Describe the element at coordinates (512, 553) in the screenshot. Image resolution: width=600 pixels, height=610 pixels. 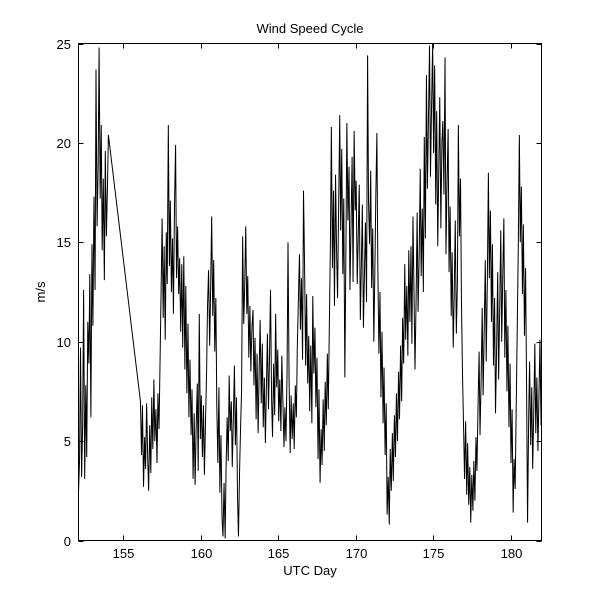
I see `x-tick-label: 180` at that location.